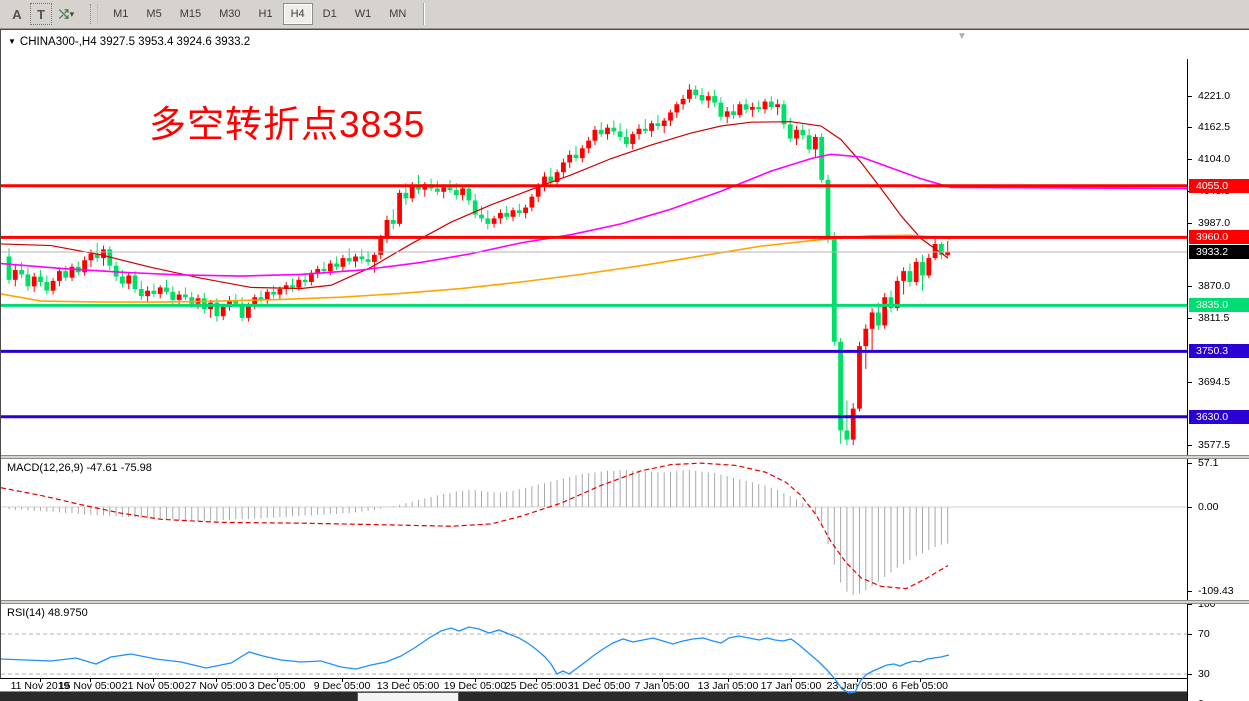 The width and height of the screenshot is (1249, 701). I want to click on bottom-scroll-strip, so click(624, 696).